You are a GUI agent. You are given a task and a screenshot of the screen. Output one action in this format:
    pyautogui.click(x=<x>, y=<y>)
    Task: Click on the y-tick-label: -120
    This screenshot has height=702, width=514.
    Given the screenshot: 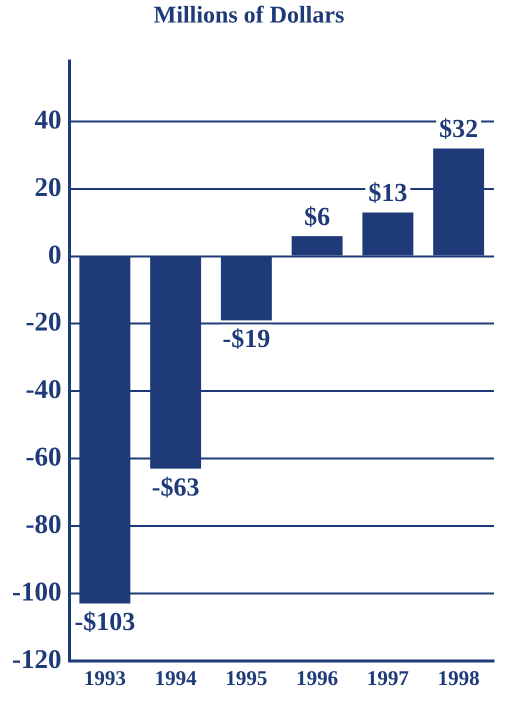 What is the action you would take?
    pyautogui.click(x=37, y=659)
    